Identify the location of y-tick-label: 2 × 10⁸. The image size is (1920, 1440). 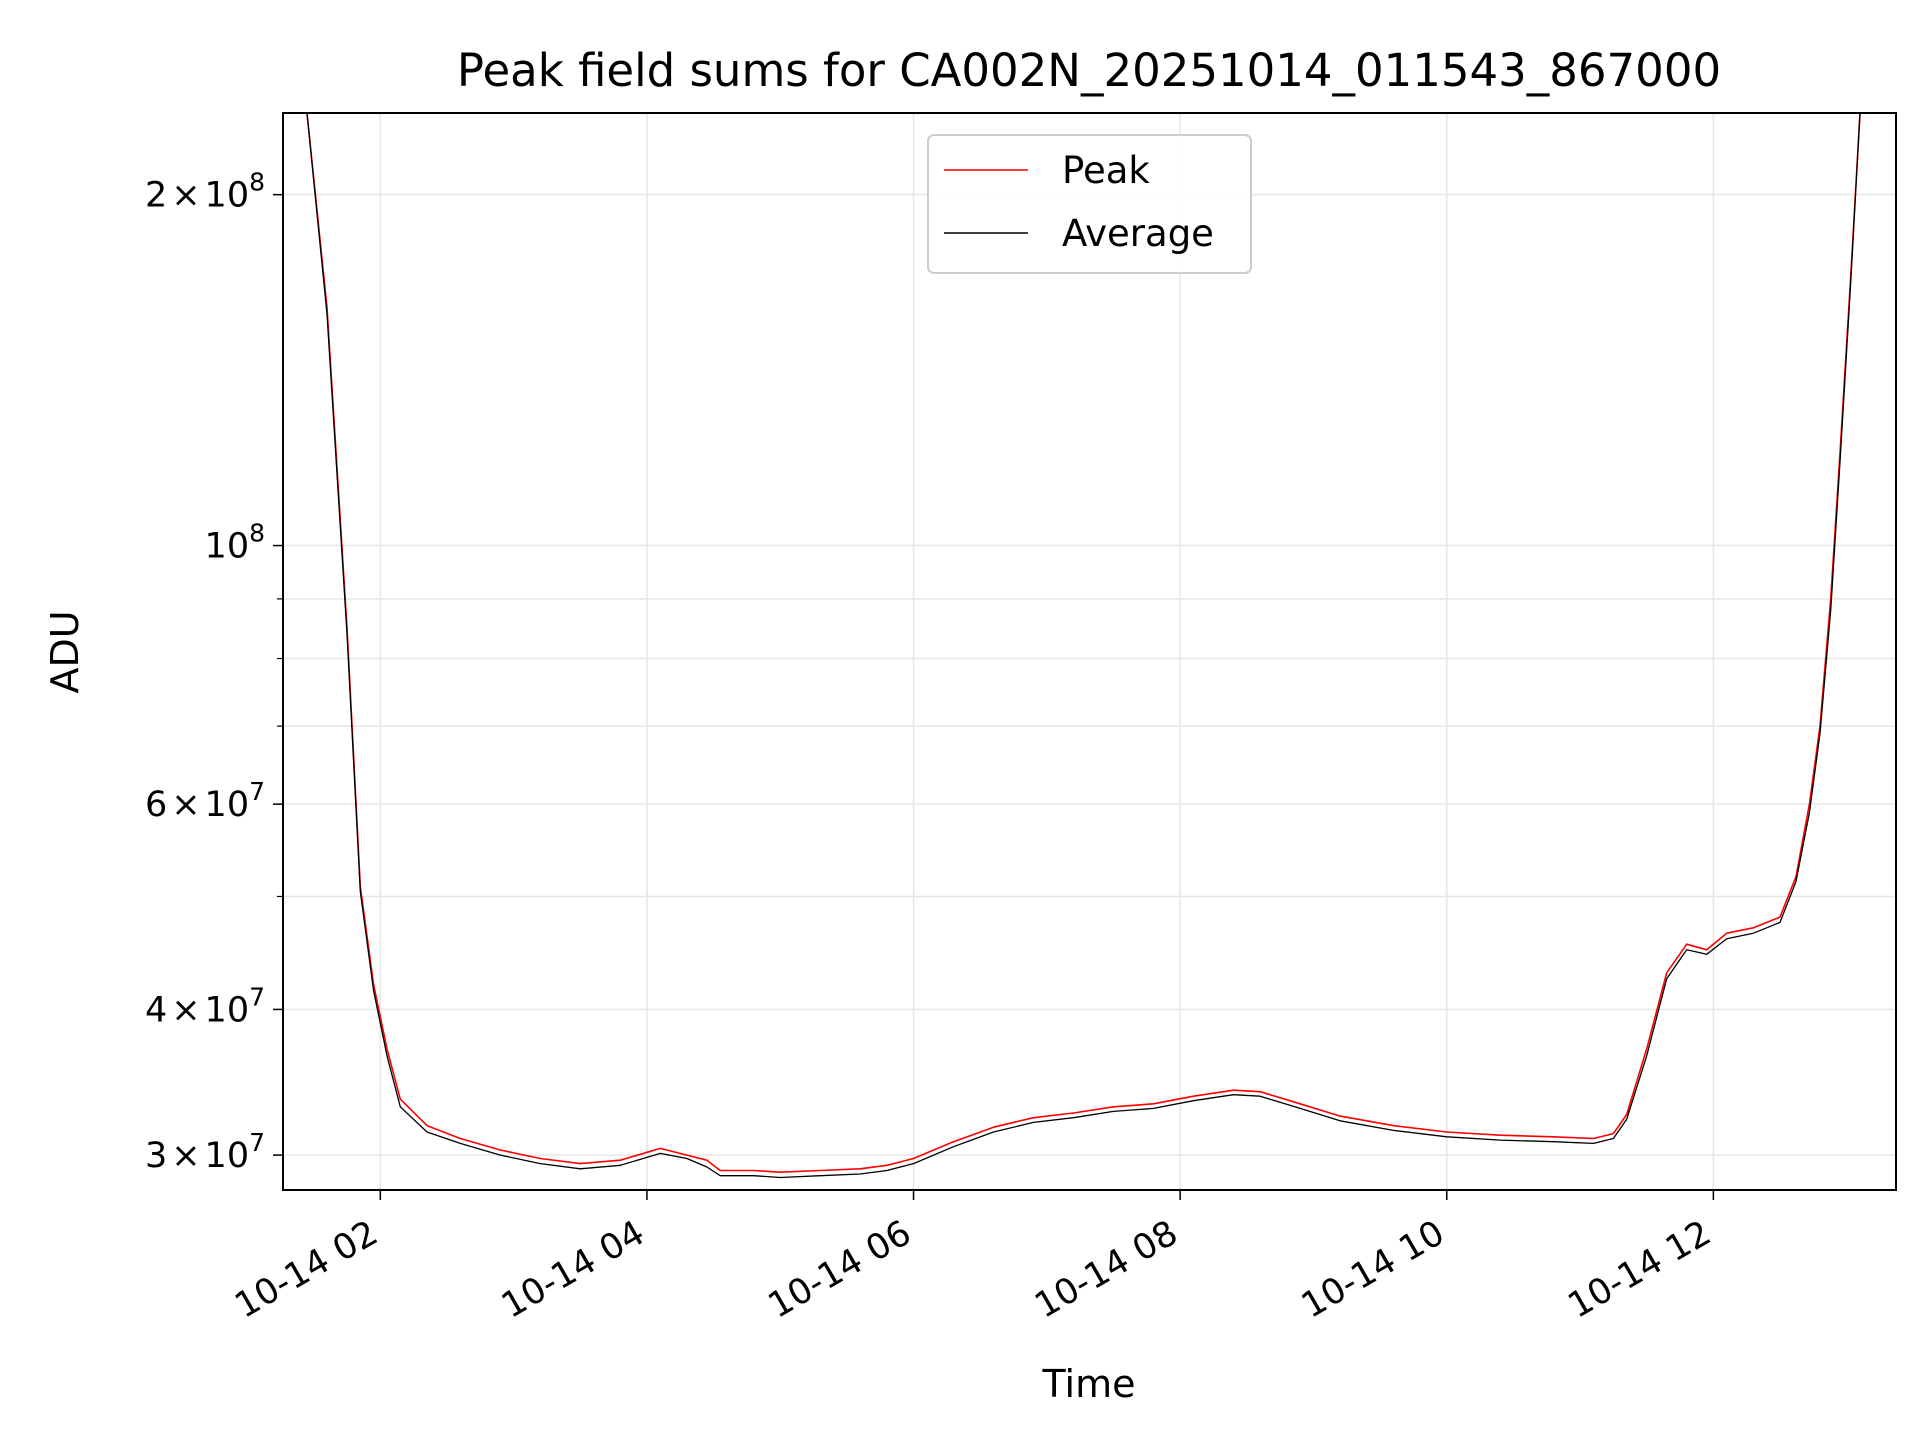
(205, 192).